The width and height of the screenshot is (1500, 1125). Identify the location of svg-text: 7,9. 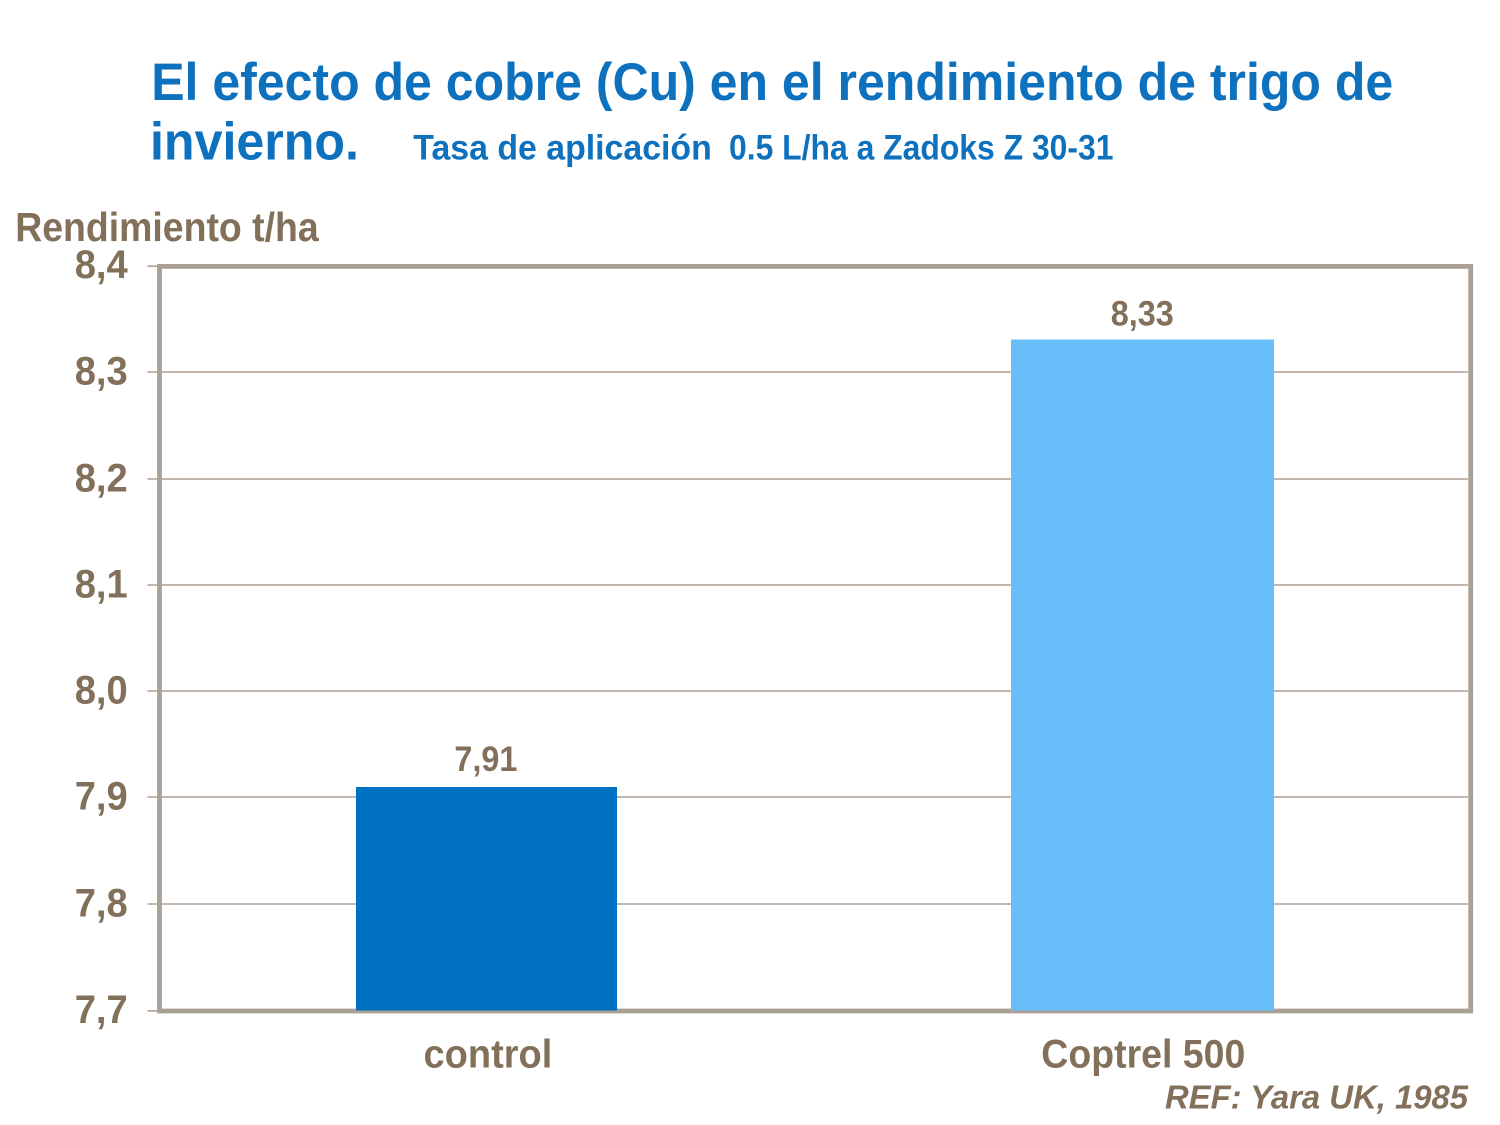
(101, 796).